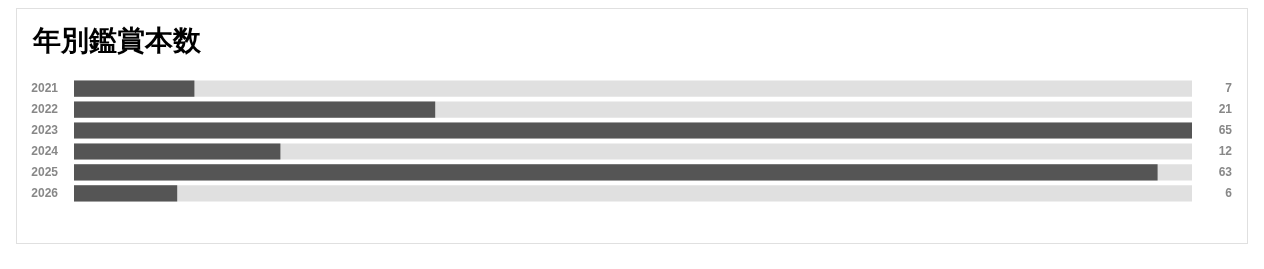 The width and height of the screenshot is (1264, 269). I want to click on y-tick-label: 2021, so click(45, 87).